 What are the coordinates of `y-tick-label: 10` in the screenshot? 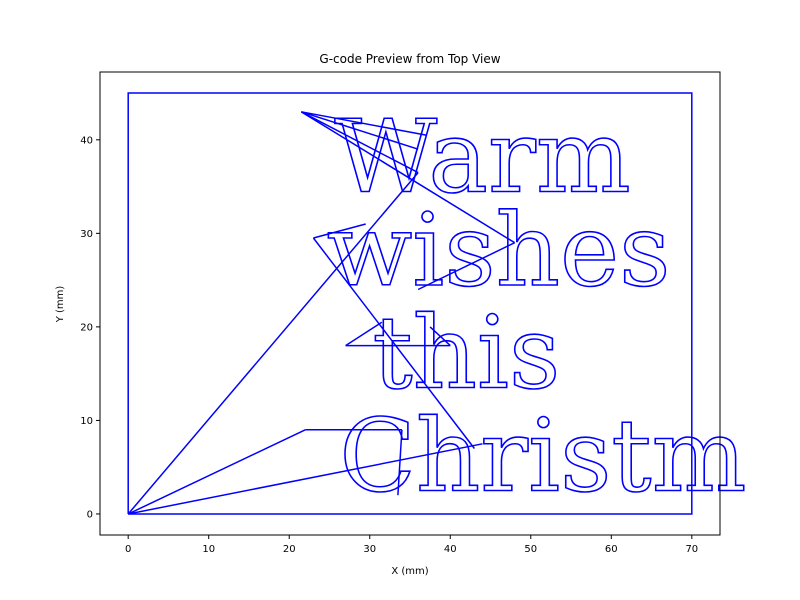 It's located at (86, 421).